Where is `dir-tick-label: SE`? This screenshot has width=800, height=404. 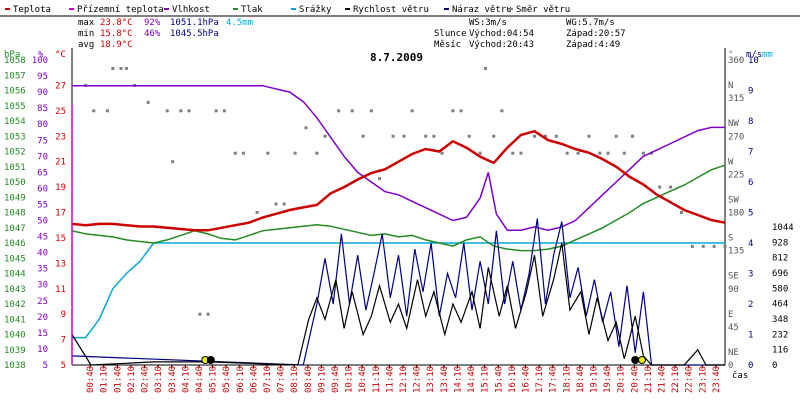 dir-tick-label: SE is located at coordinates (733, 277).